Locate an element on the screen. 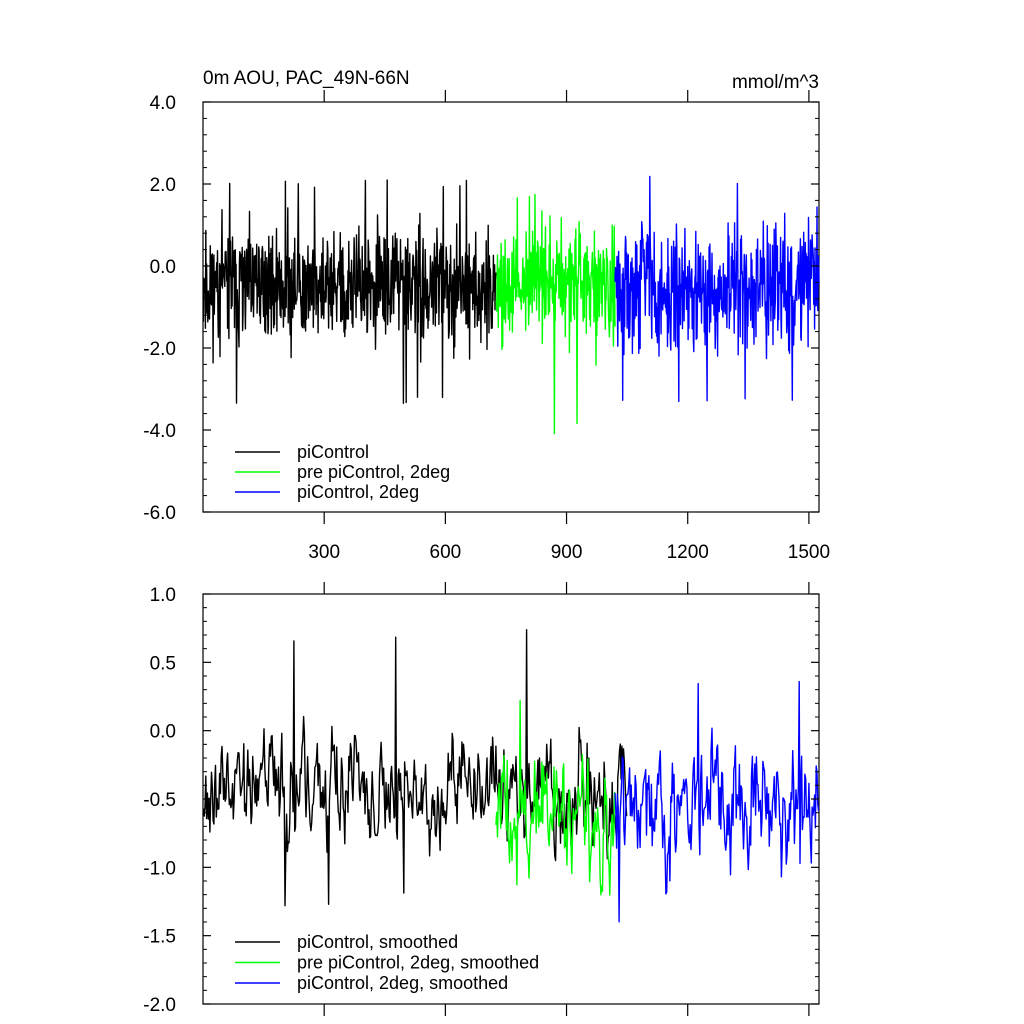 The width and height of the screenshot is (1024, 1024). units-label-top: mmol/m^3 is located at coordinates (775, 82).